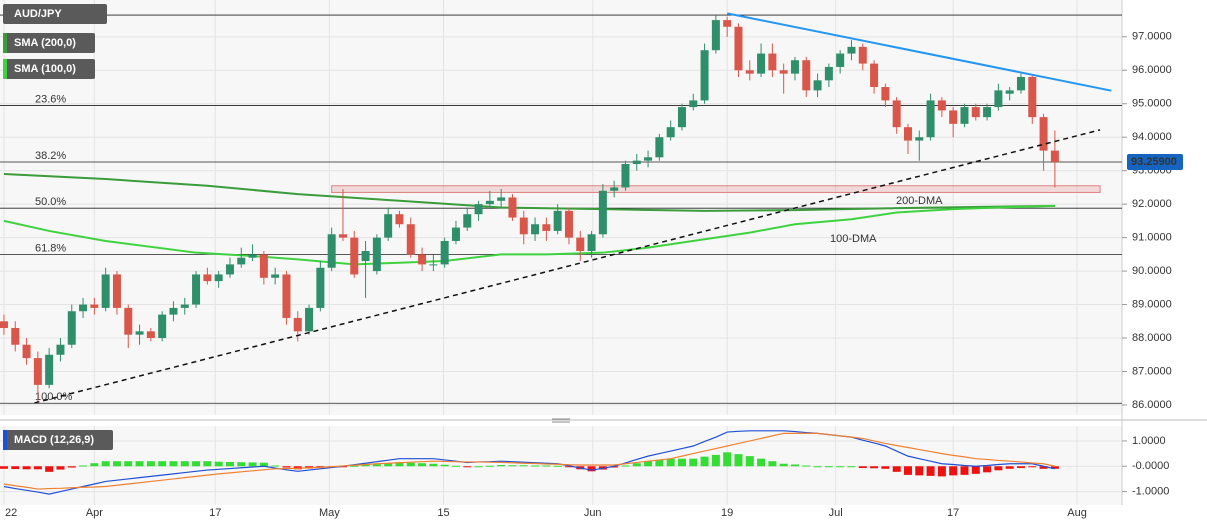  I want to click on support-zone, so click(716, 189).